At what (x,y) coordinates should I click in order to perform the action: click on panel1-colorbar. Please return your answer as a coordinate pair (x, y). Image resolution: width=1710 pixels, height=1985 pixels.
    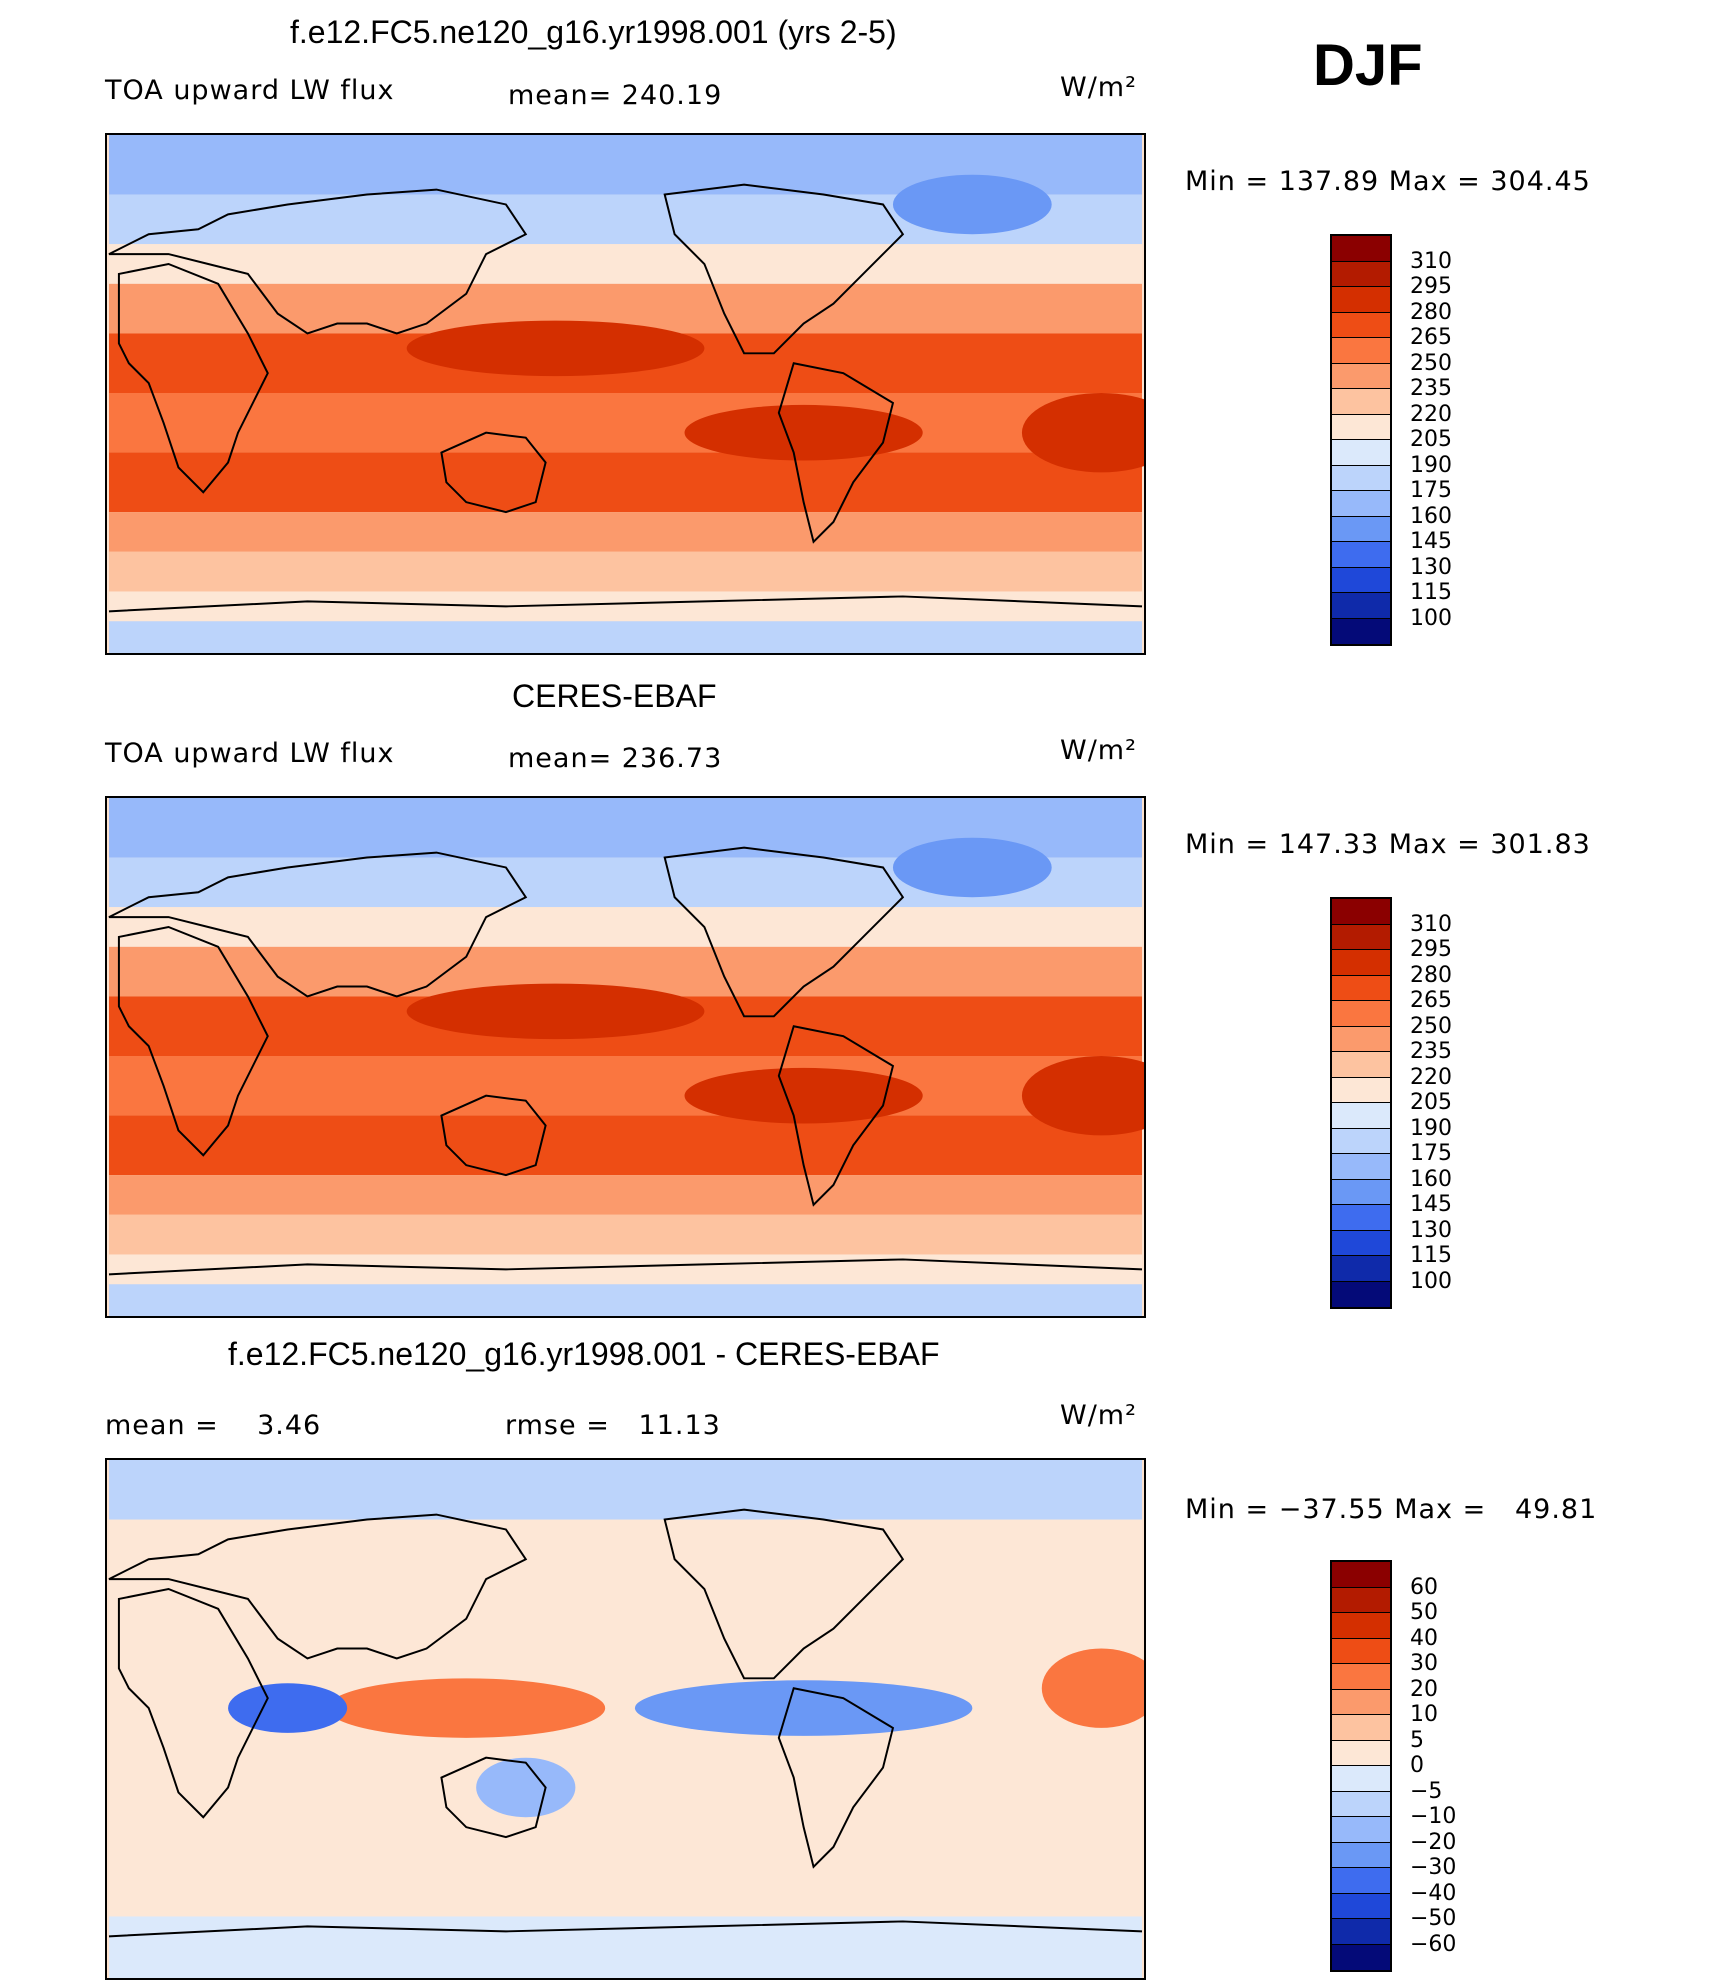
    Looking at the image, I should click on (1361, 440).